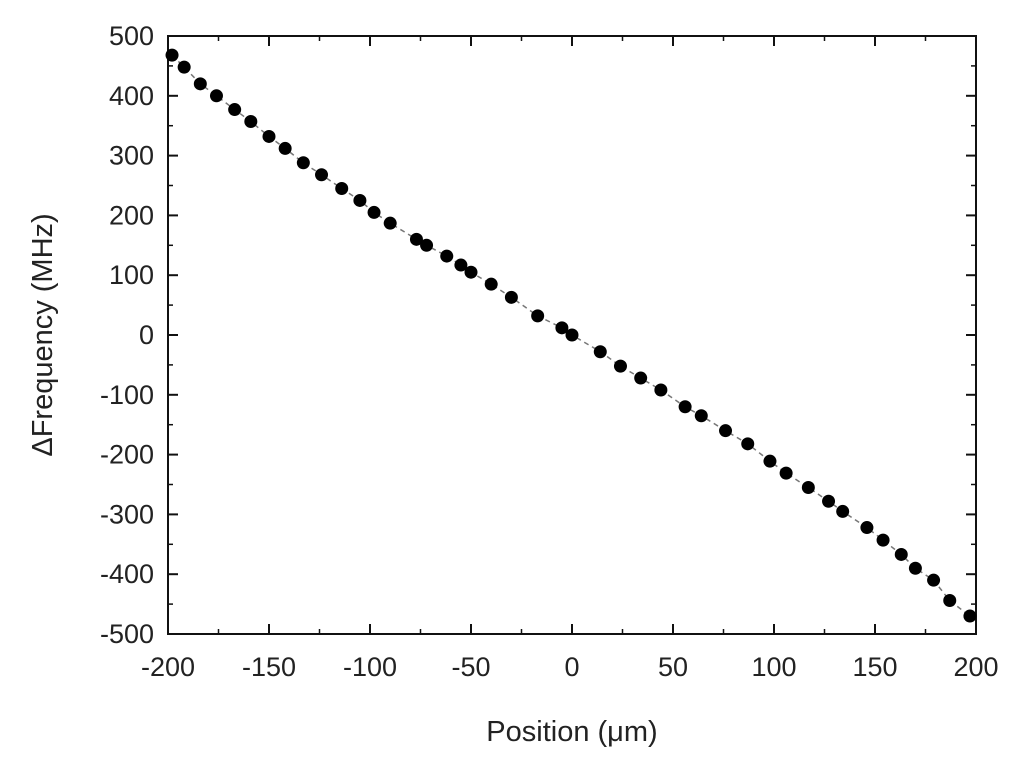 This screenshot has width=1024, height=767. What do you see at coordinates (43, 334) in the screenshot?
I see `y-axis-label: ΔFrequency (MHz)` at bounding box center [43, 334].